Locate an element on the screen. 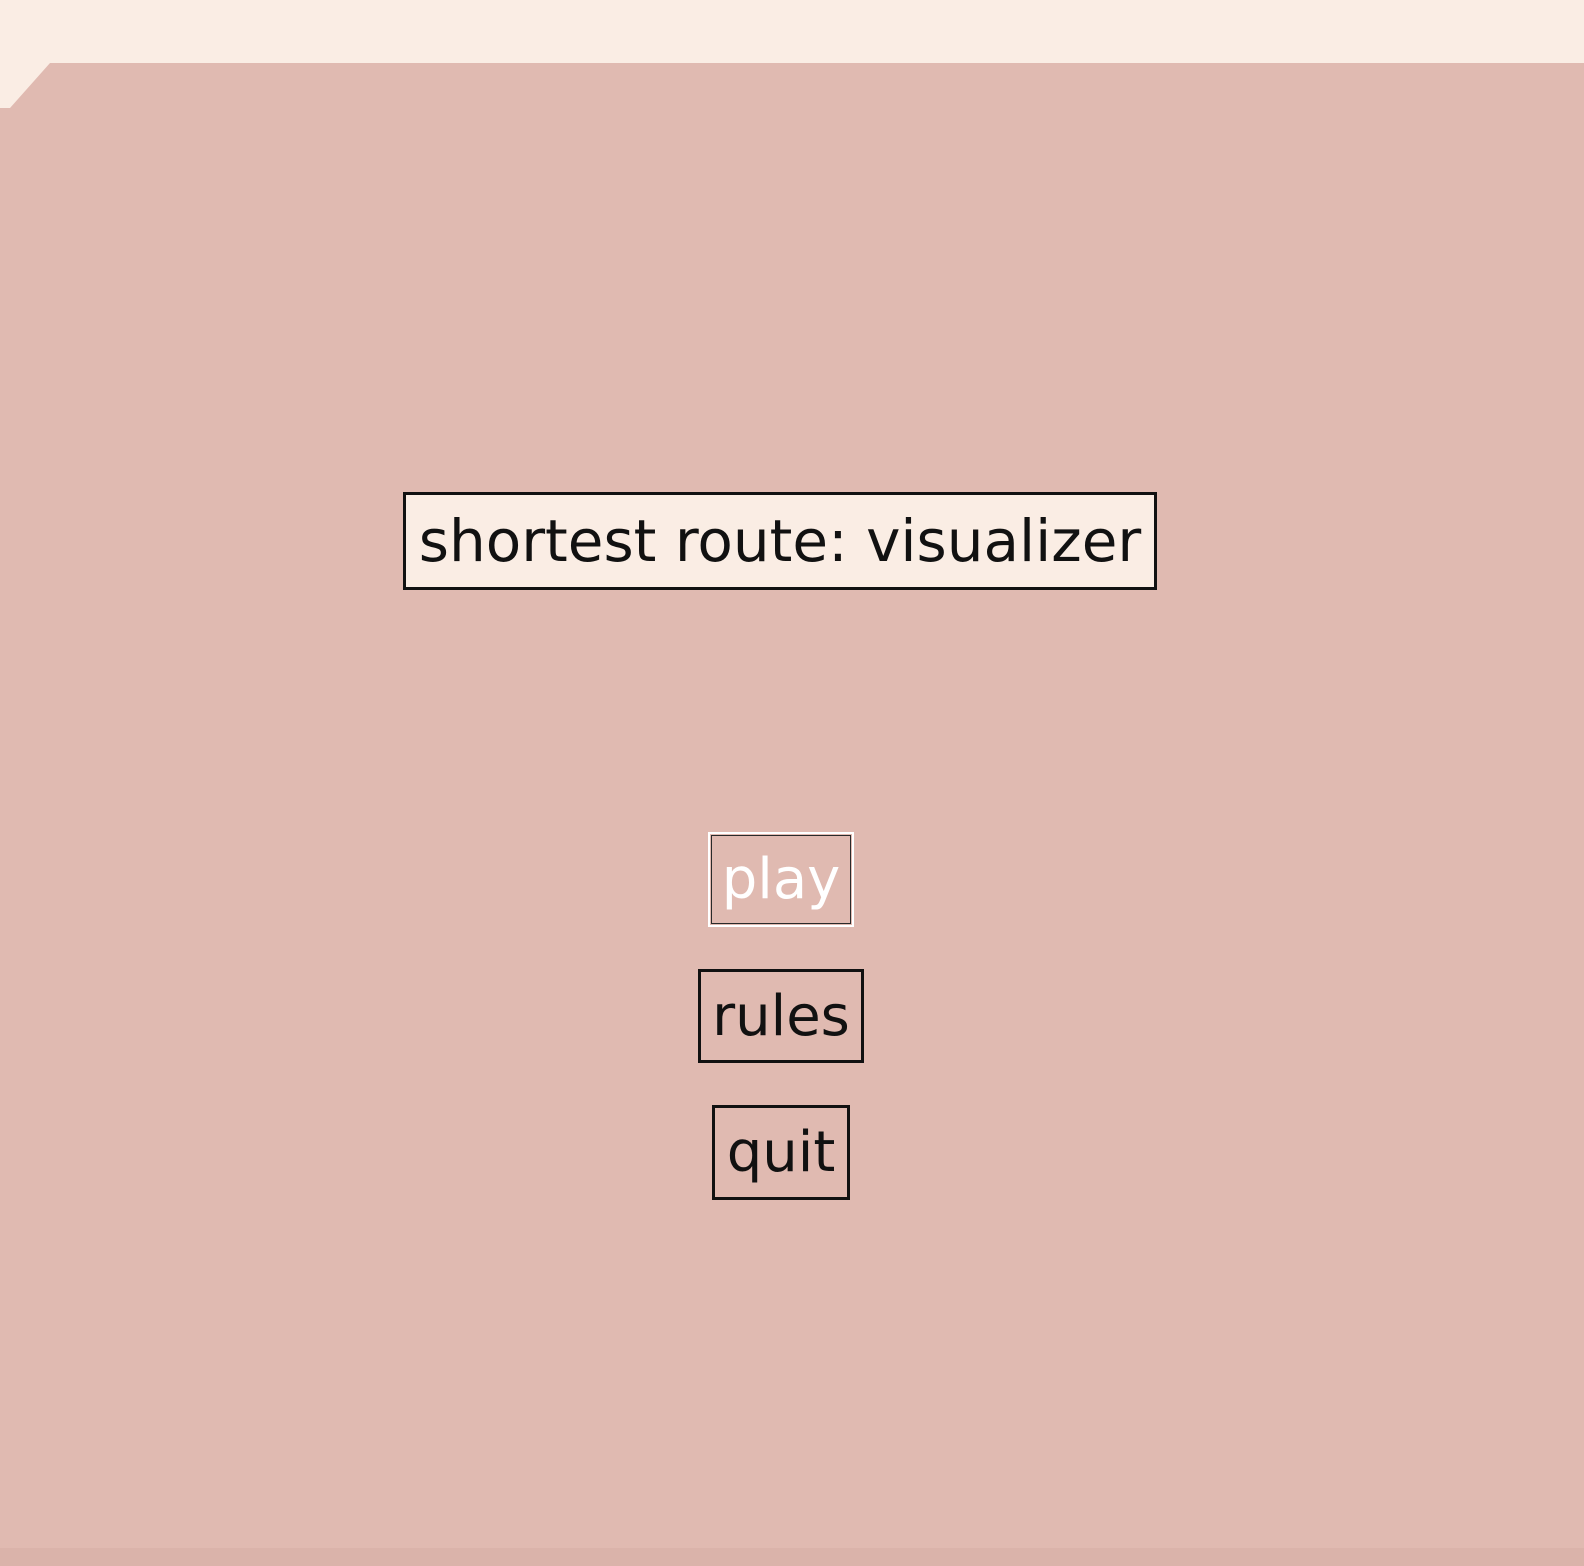  quit-button-label: quit is located at coordinates (781, 1152).